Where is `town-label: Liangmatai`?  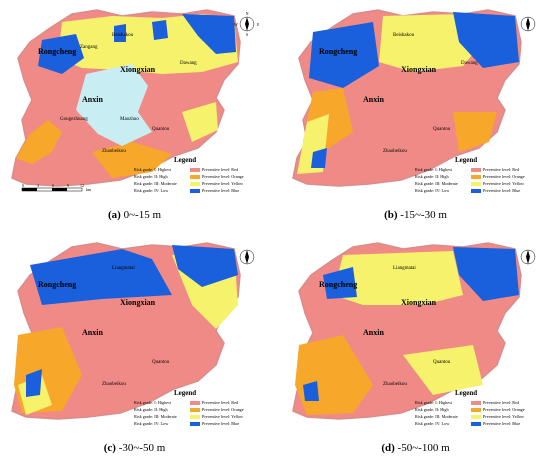
town-label: Liangmatai is located at coordinates (123, 268).